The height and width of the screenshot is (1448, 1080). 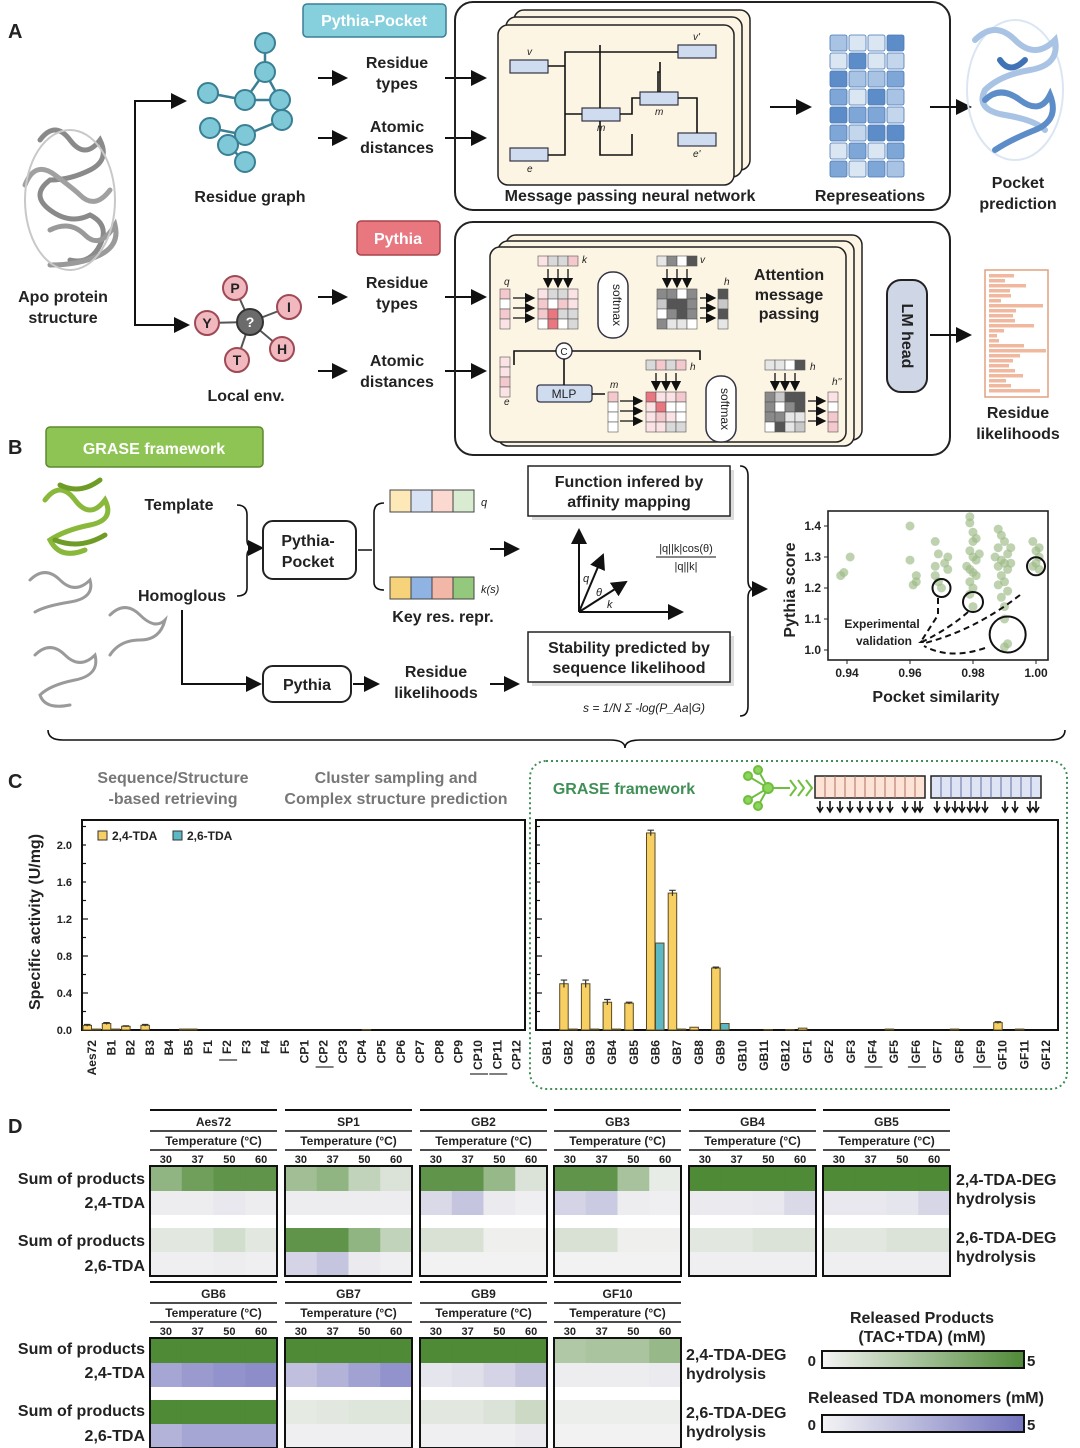 What do you see at coordinates (884, 641) in the screenshot?
I see `experimental-validation-l2: validation` at bounding box center [884, 641].